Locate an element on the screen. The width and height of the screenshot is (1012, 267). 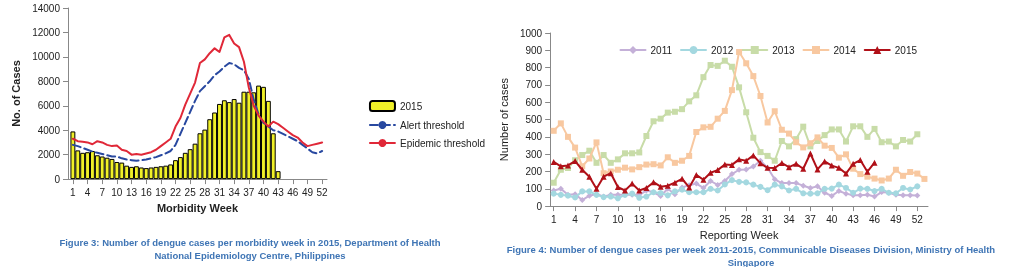
y-tick-label: 100 is located at coordinates (534, 189).